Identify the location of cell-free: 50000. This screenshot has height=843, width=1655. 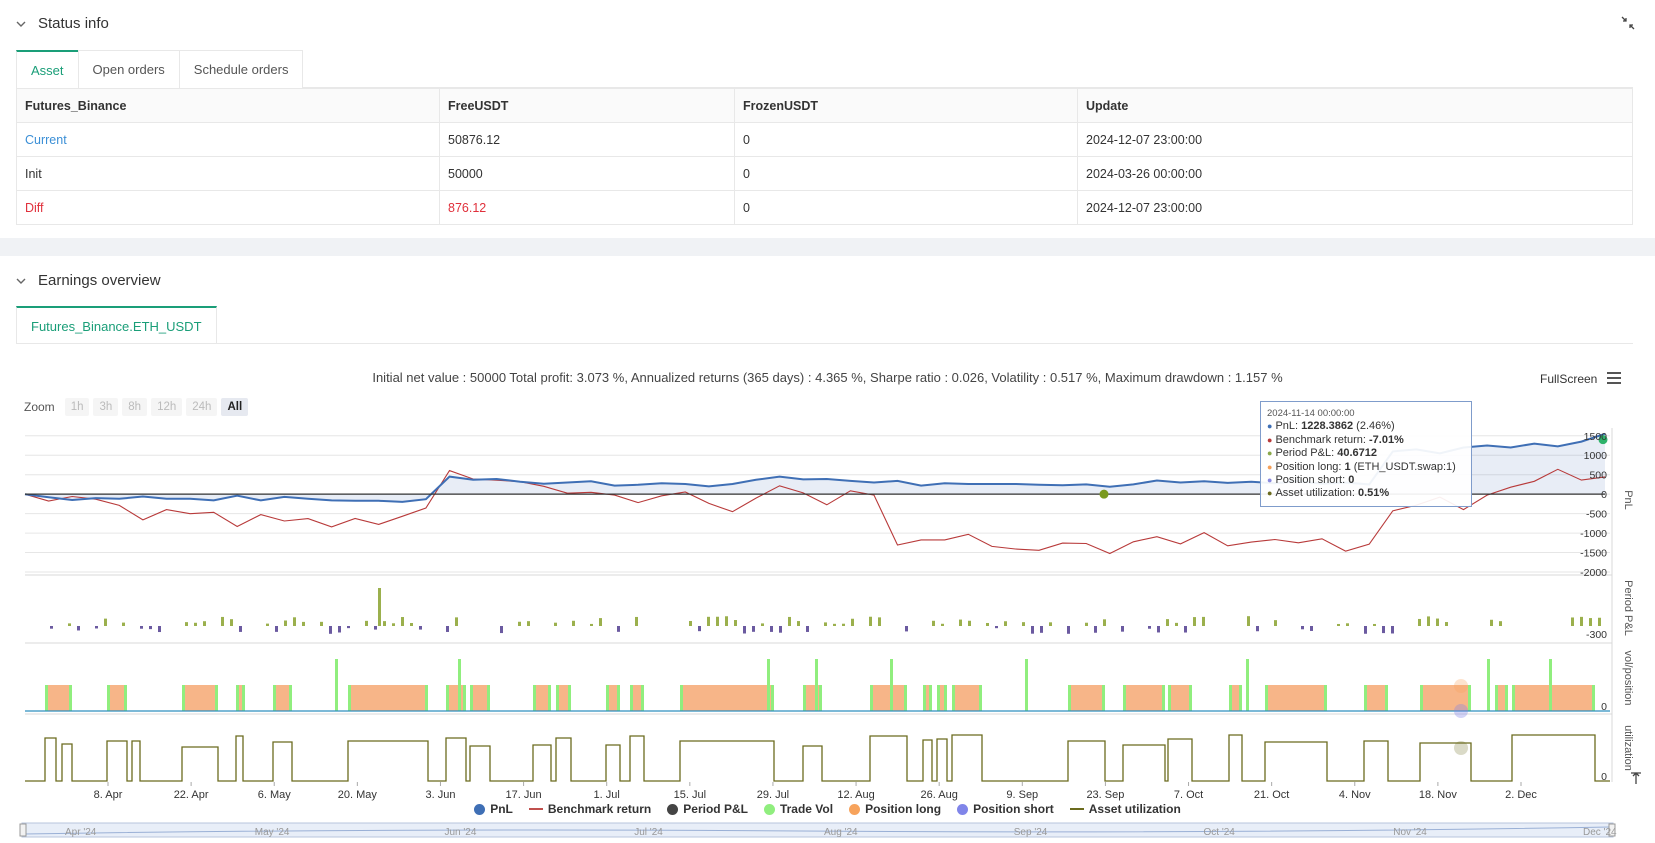
(587, 173).